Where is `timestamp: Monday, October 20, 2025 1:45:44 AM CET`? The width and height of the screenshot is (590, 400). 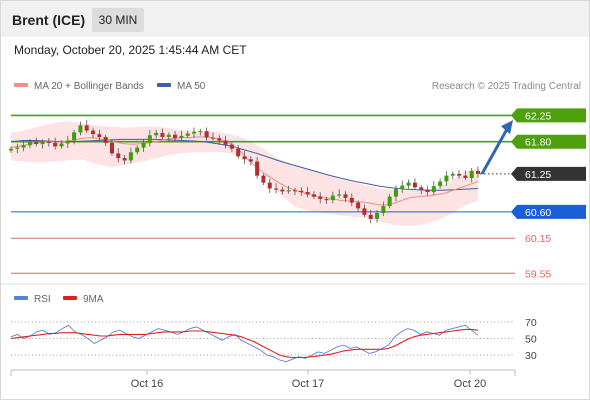 timestamp: Monday, October 20, 2025 1:45:44 AM CET is located at coordinates (130, 50).